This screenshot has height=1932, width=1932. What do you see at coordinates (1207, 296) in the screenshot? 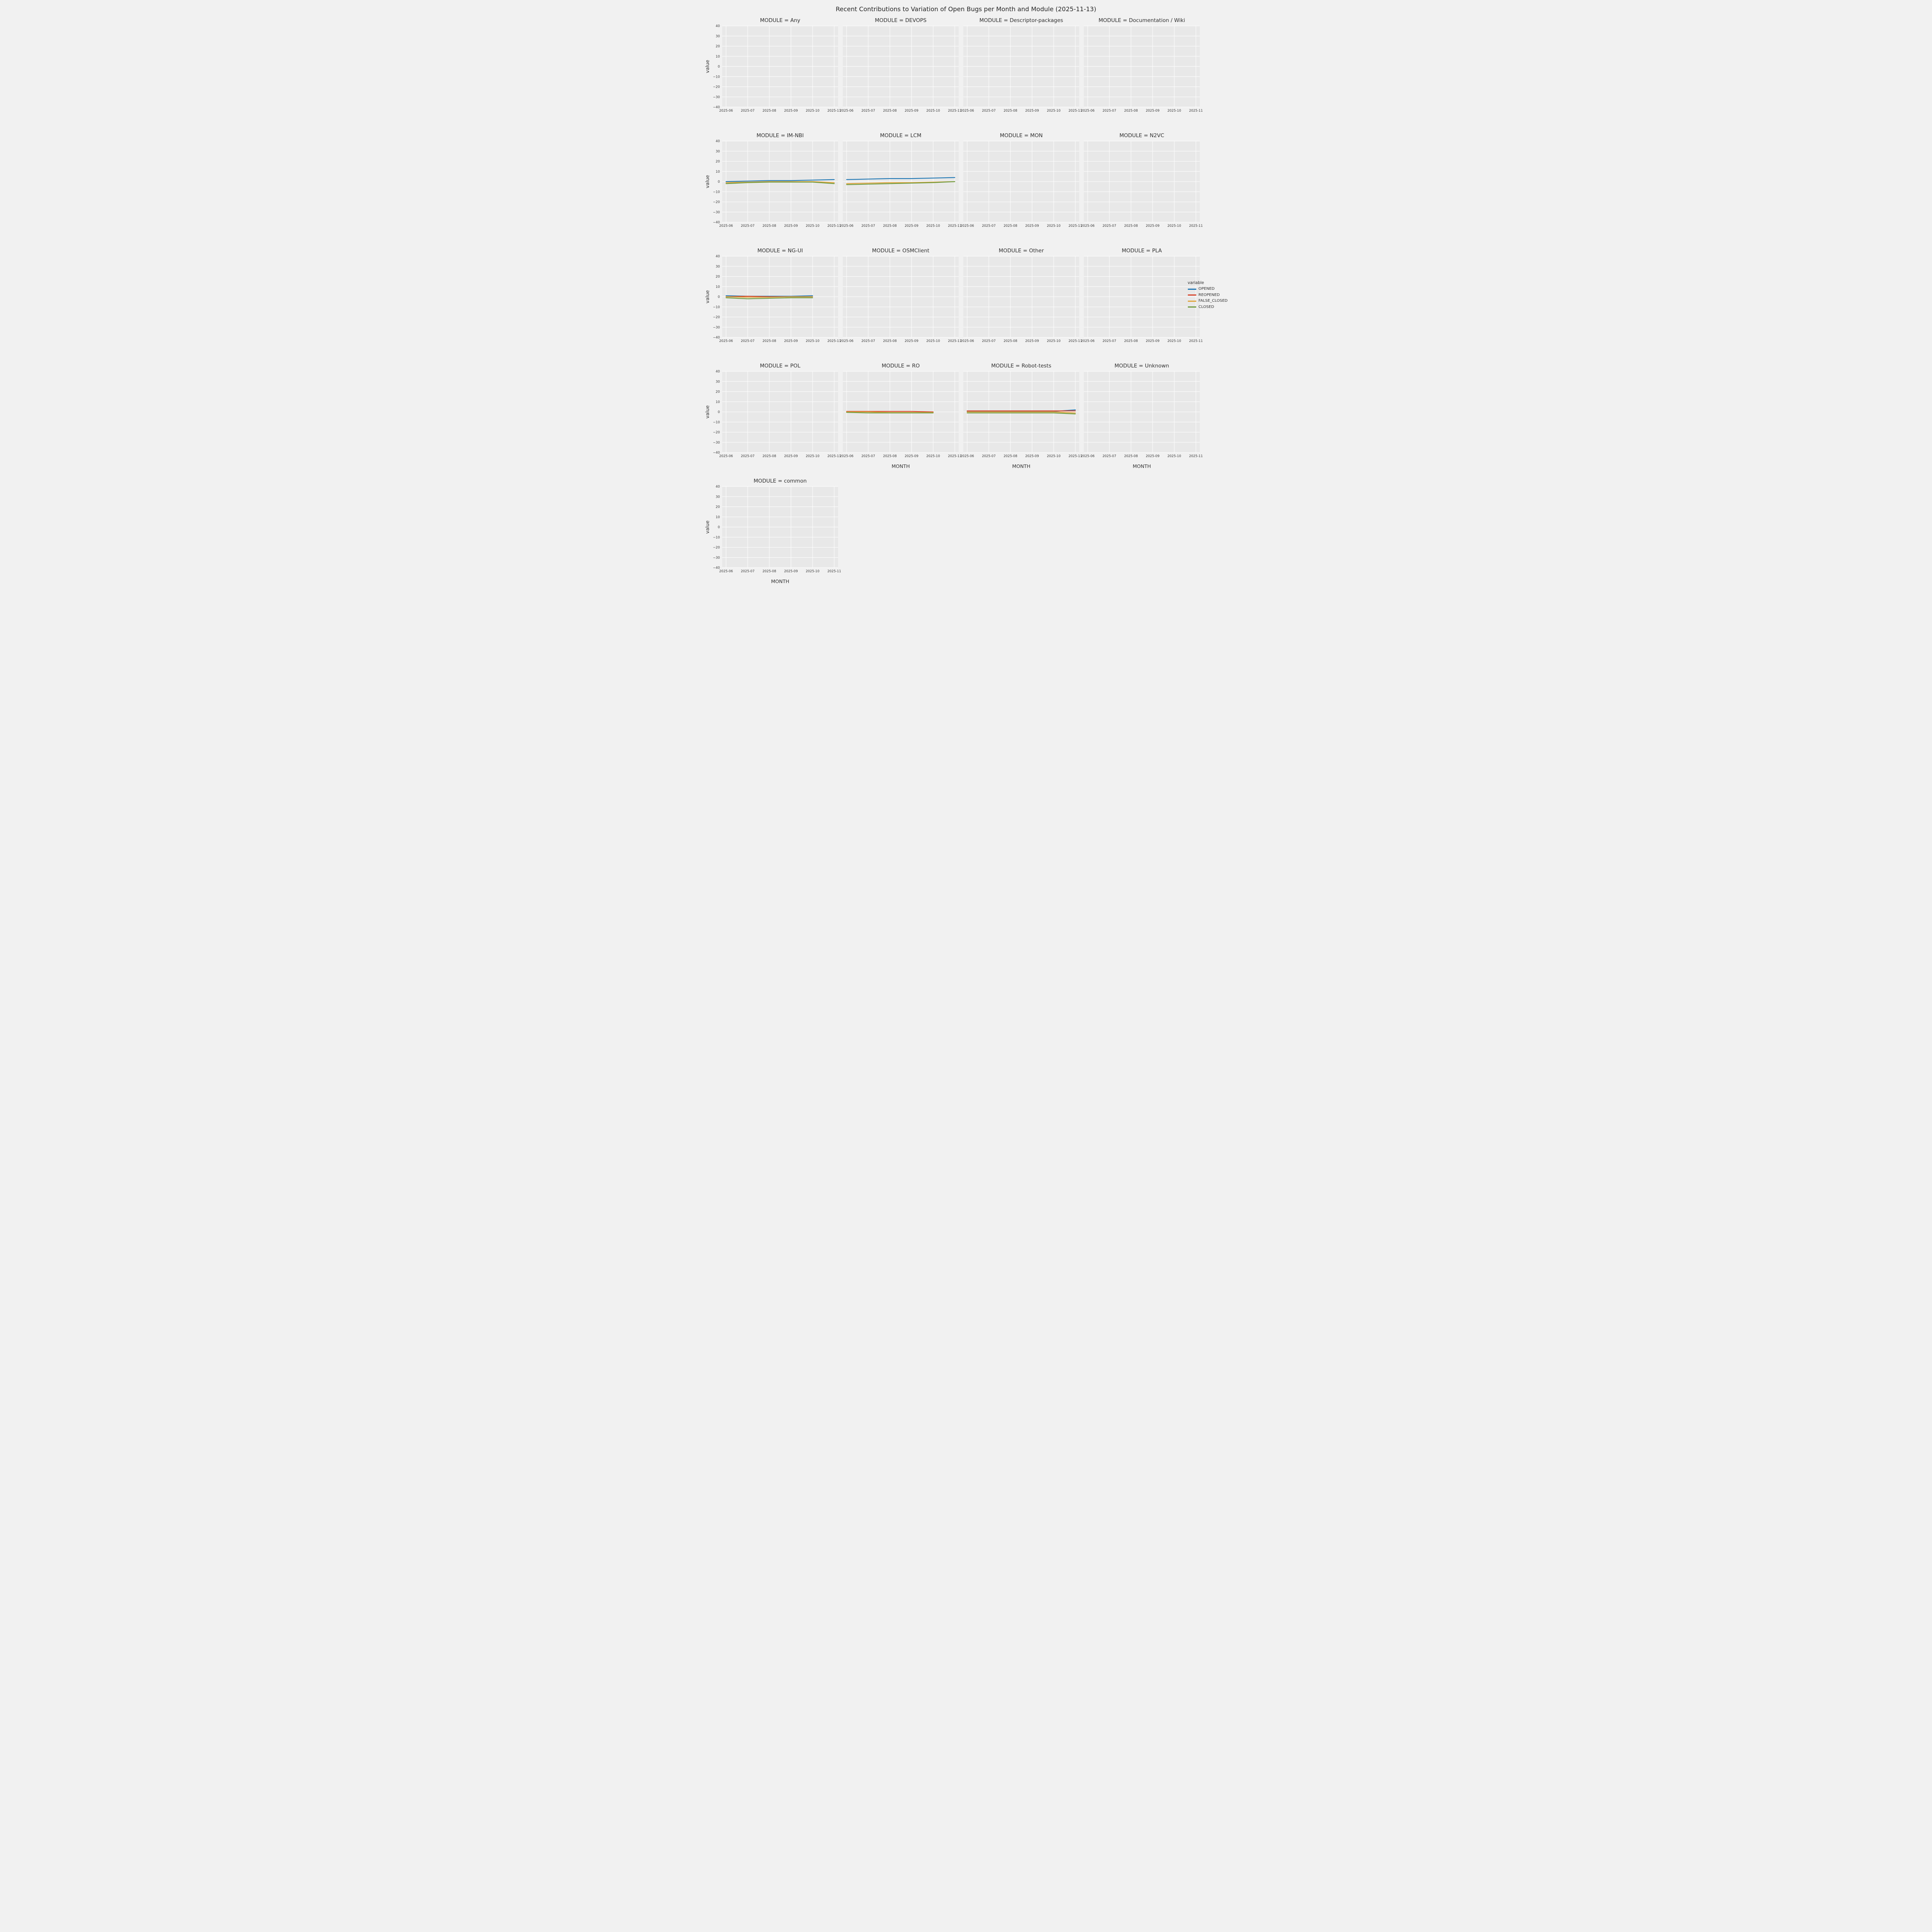
I see `legend: variable OPENED REOPENED FALSE_CLOSED CLOSED` at bounding box center [1207, 296].